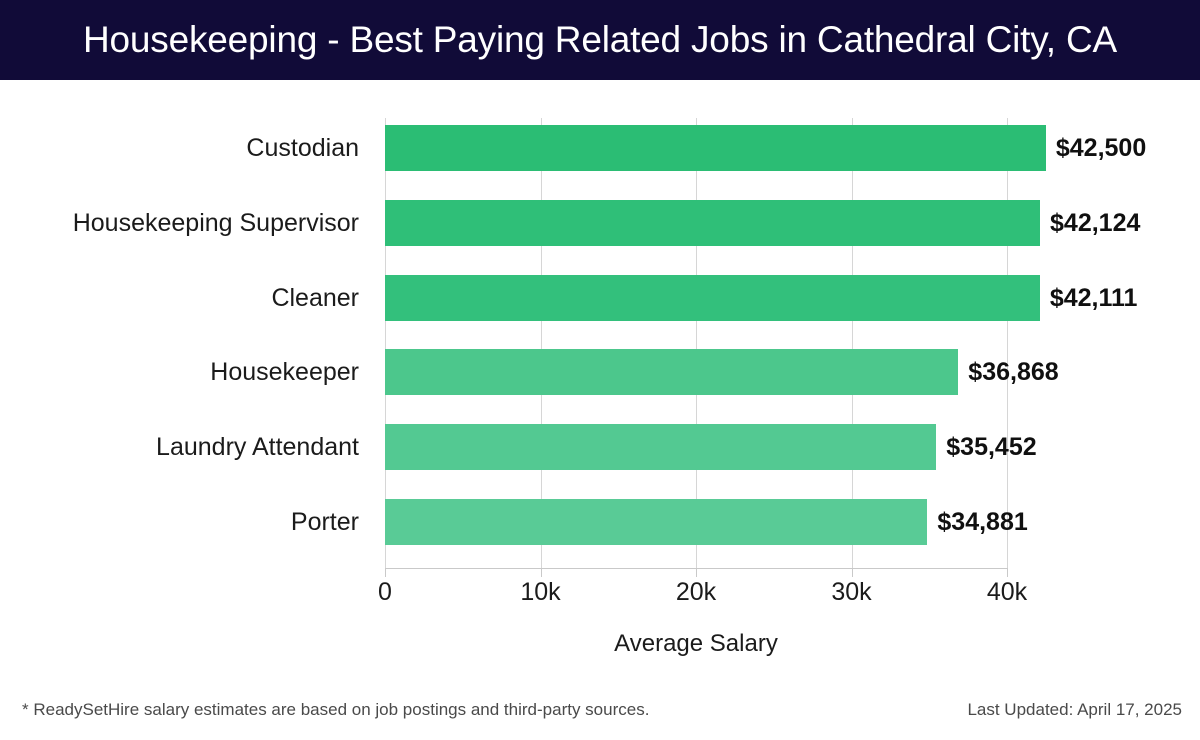 This screenshot has width=1200, height=740. What do you see at coordinates (991, 447) in the screenshot?
I see `bar-value-label: $35,452` at bounding box center [991, 447].